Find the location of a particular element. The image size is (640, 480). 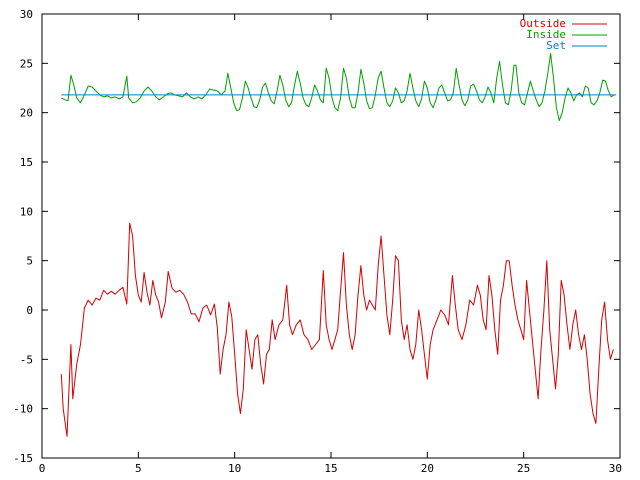

y-tick-label: 20 is located at coordinates (26, 113).